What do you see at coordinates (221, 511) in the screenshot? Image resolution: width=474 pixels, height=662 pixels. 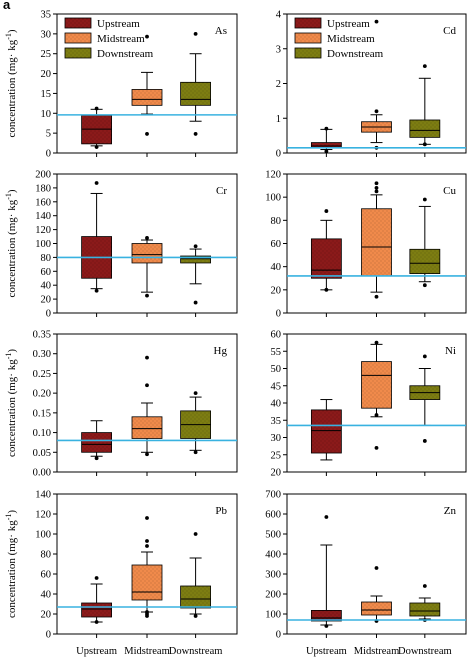 I see `element-label: Pb` at bounding box center [221, 511].